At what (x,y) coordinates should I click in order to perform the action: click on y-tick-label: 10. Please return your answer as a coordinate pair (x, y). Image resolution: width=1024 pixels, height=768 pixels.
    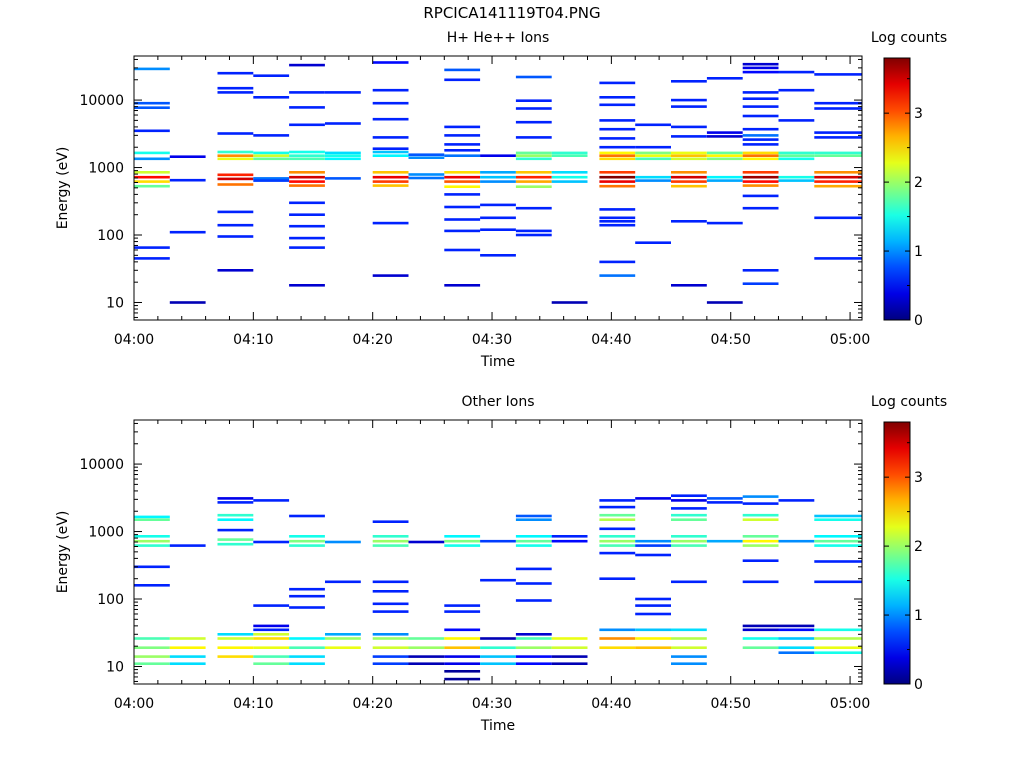
    Looking at the image, I should click on (115, 303).